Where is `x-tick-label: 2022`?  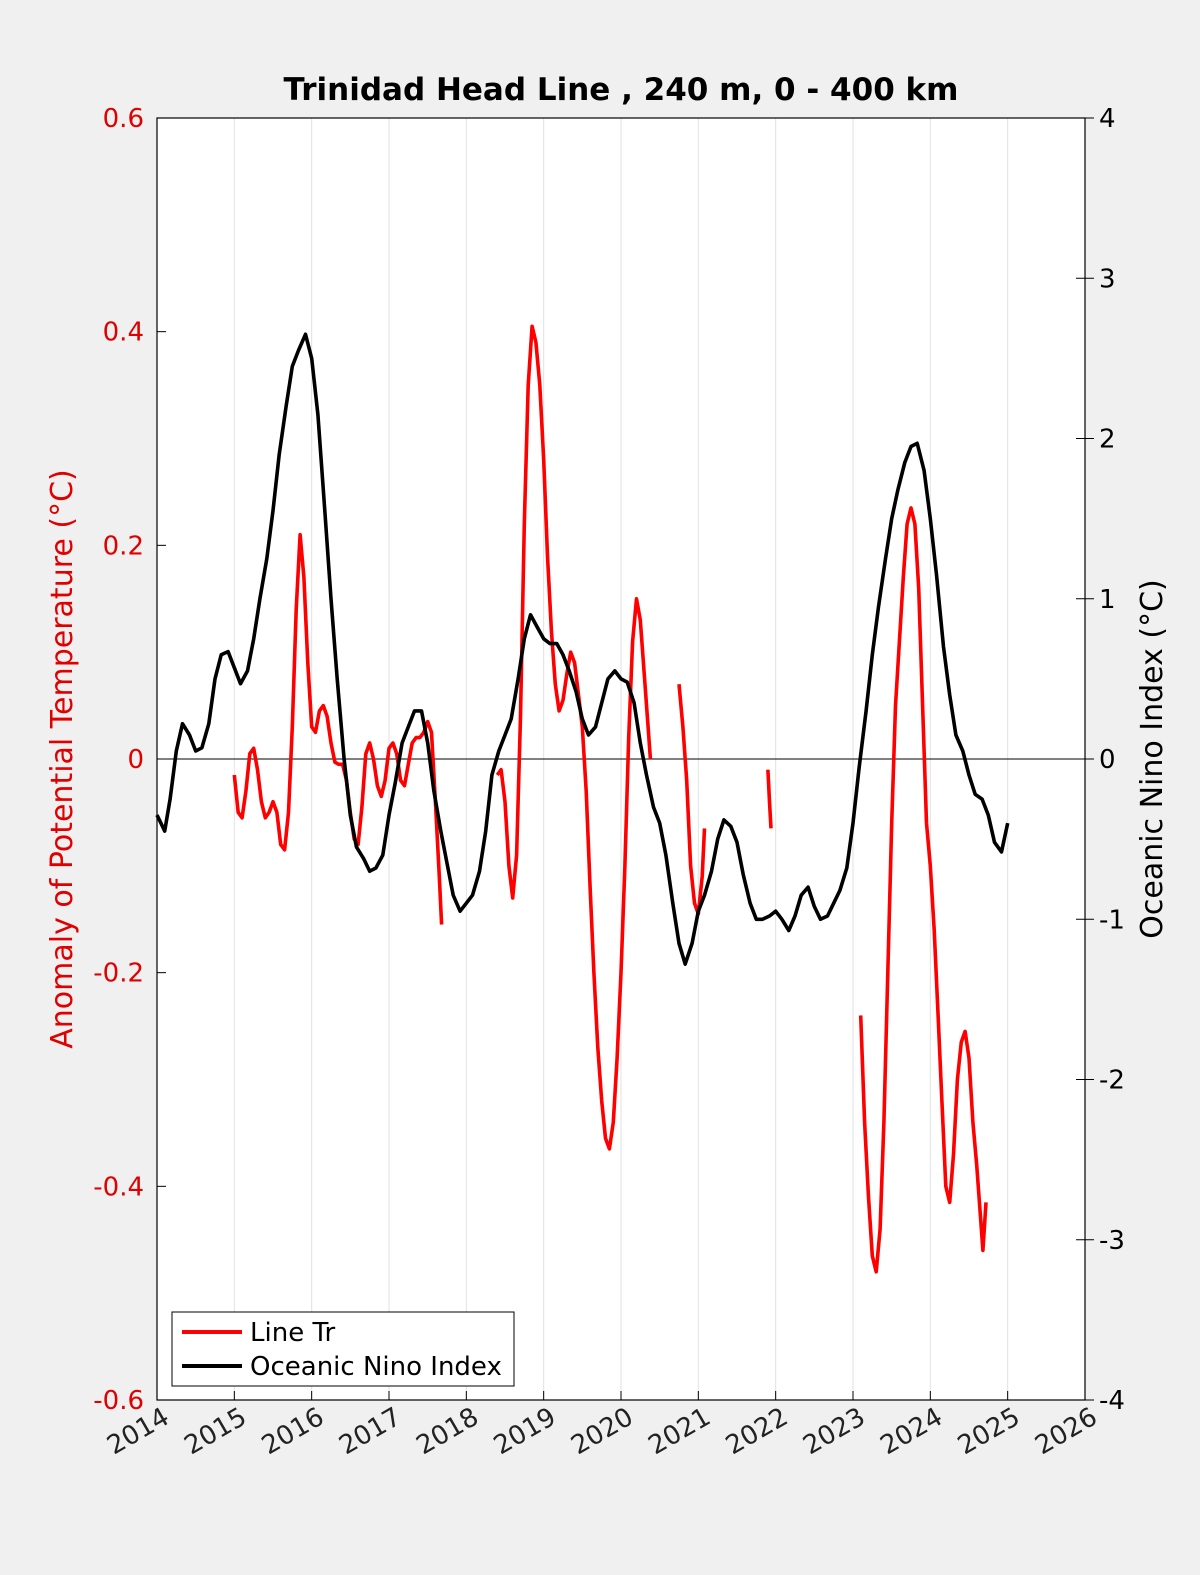 x-tick-label: 2022 is located at coordinates (757, 1431).